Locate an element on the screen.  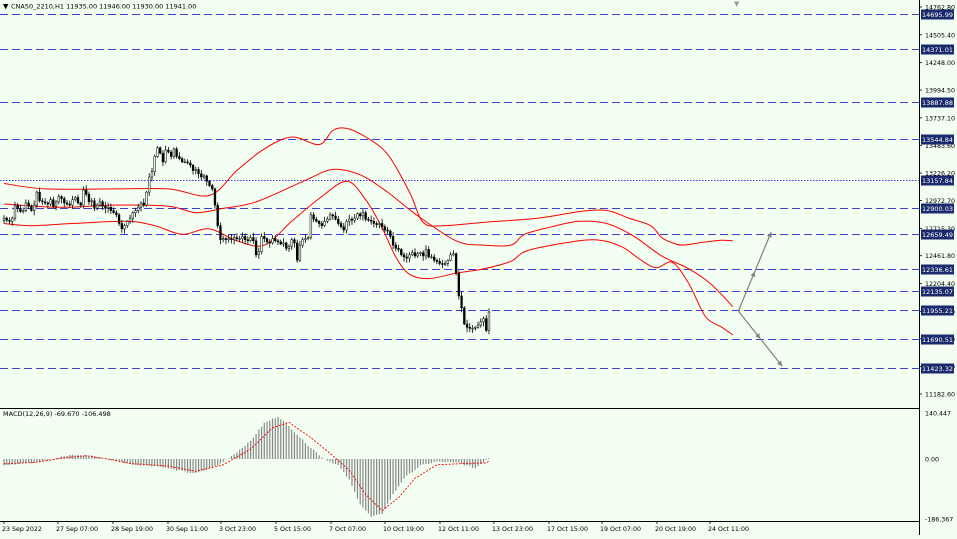
level-label-0: 14695.99 is located at coordinates (937, 15).